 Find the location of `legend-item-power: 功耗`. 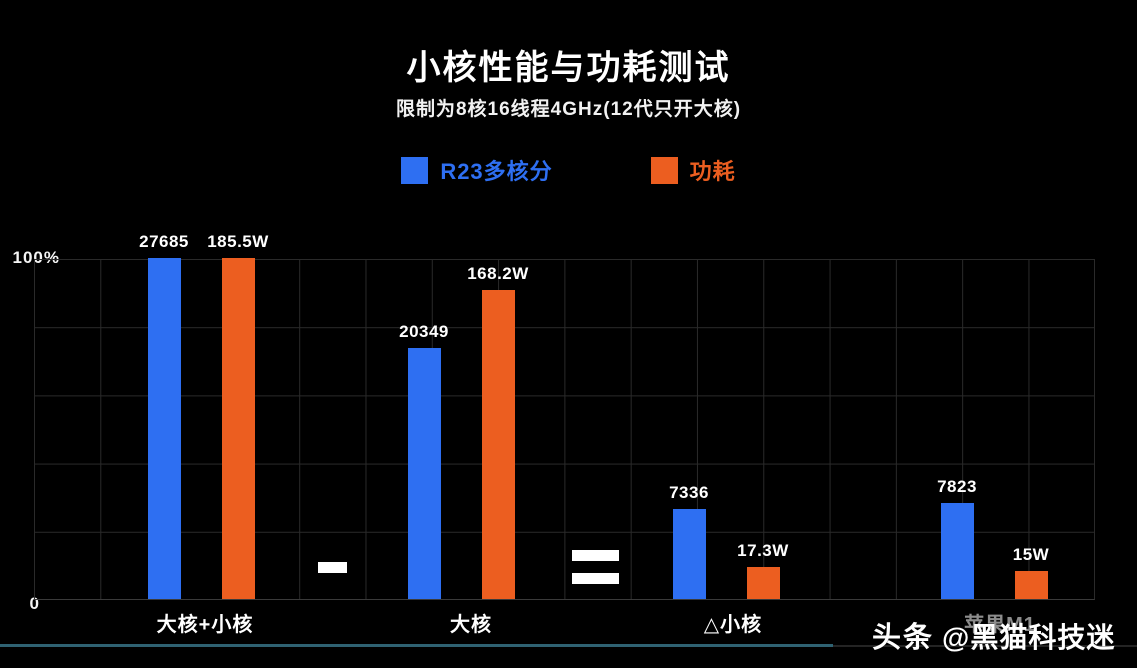

legend-item-power: 功耗 is located at coordinates (693, 170).